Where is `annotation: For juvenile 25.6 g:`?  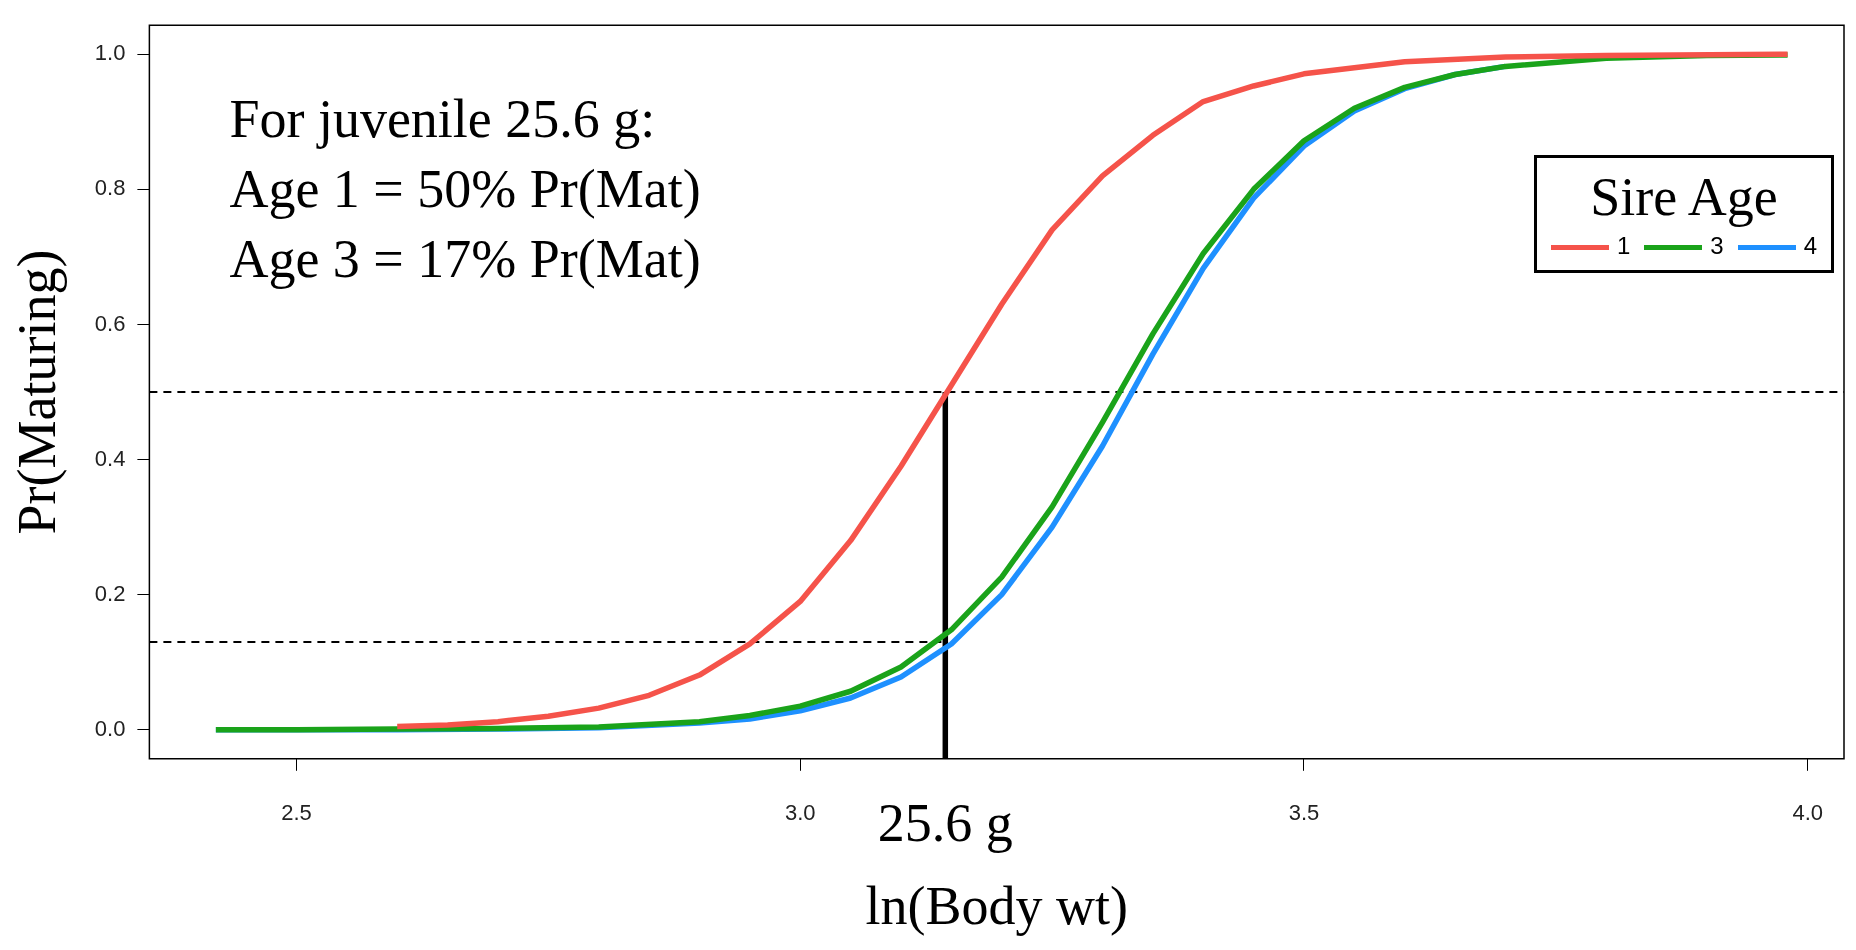
annotation: For juvenile 25.6 g: is located at coordinates (442, 119).